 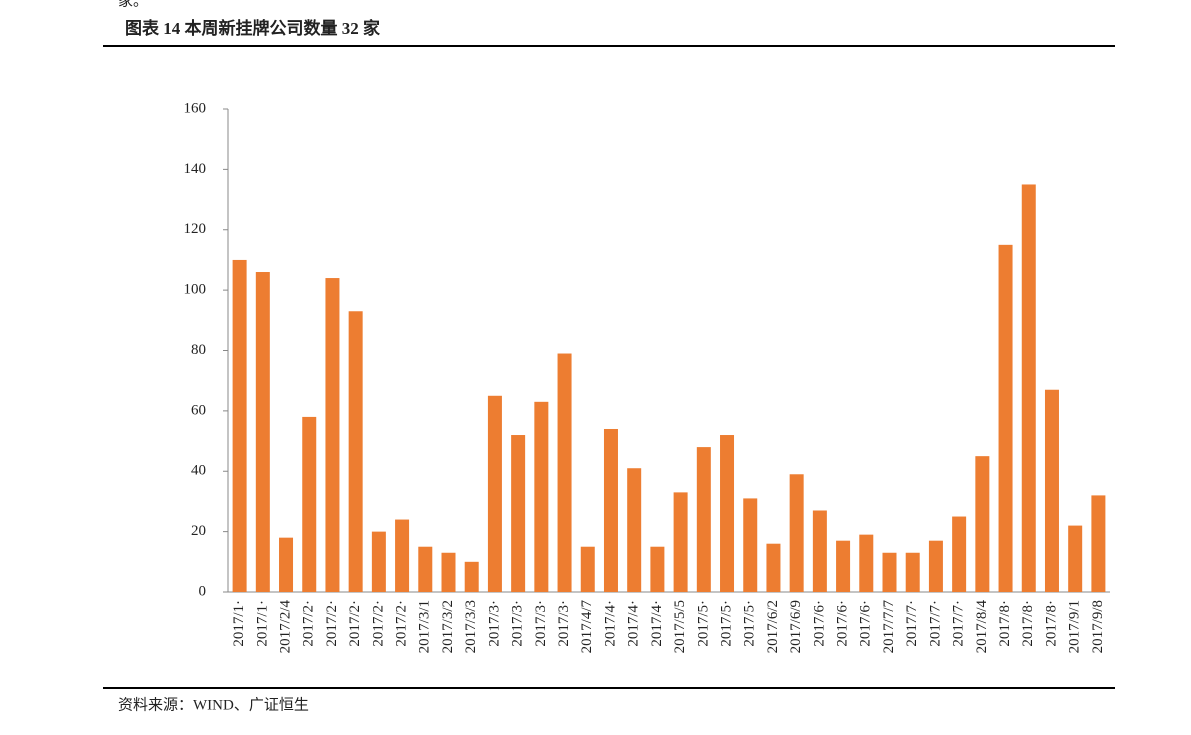 What do you see at coordinates (425, 626) in the screenshot?
I see `x-tick-label: 2017/3/1` at bounding box center [425, 626].